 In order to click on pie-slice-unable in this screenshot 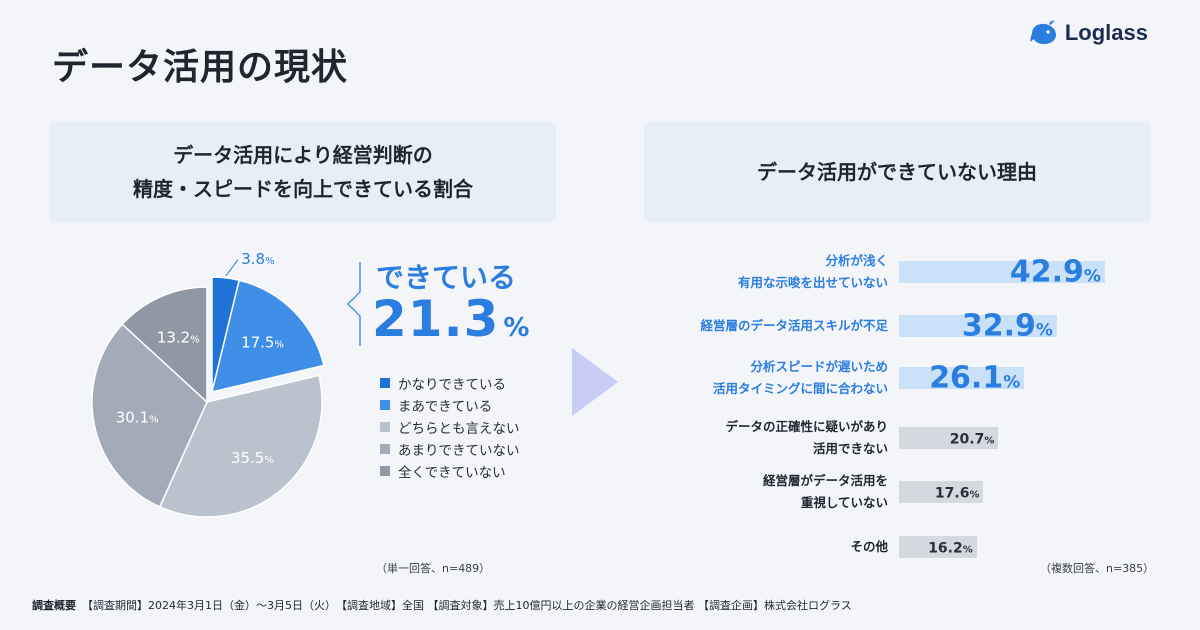, I will do `click(164, 345)`.